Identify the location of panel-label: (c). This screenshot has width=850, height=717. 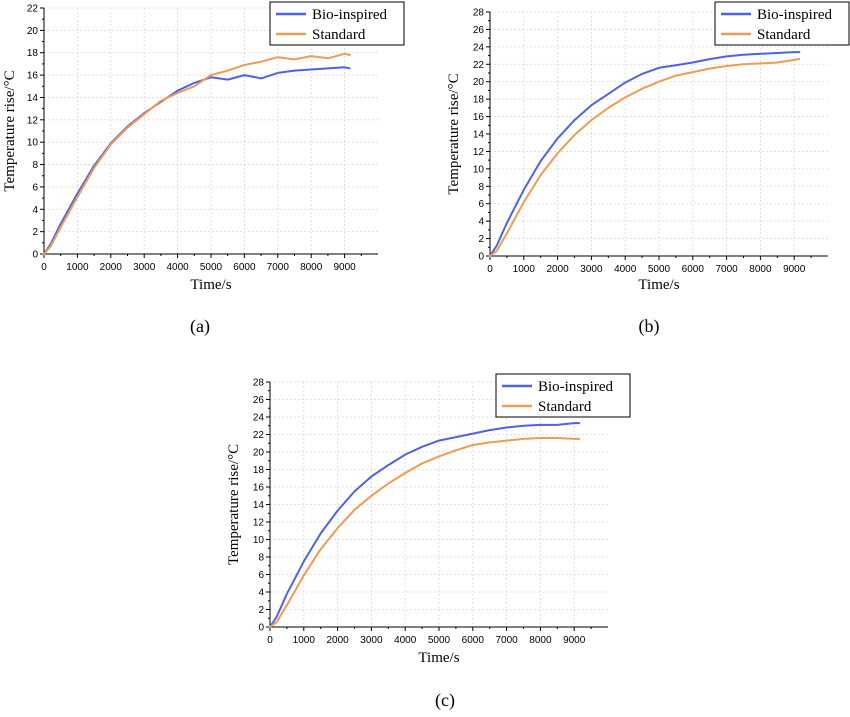
(445, 700).